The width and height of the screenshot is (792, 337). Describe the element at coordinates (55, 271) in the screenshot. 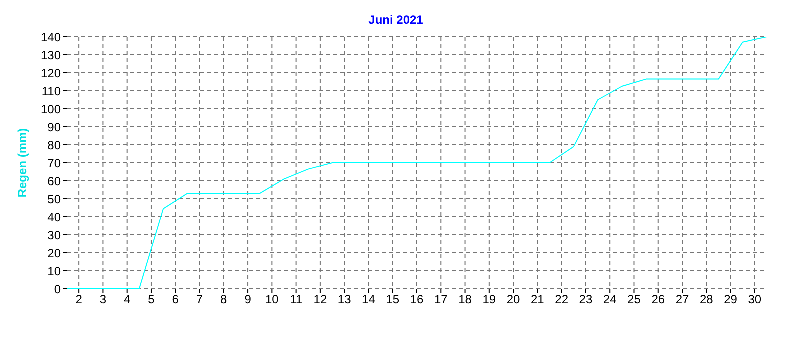

I see `y-tick-label: 10` at that location.